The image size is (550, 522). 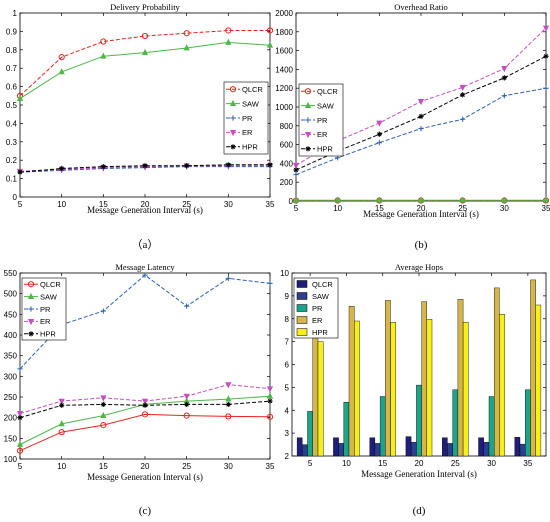 What do you see at coordinates (320, 332) in the screenshot?
I see `legend-label: HPR` at bounding box center [320, 332].